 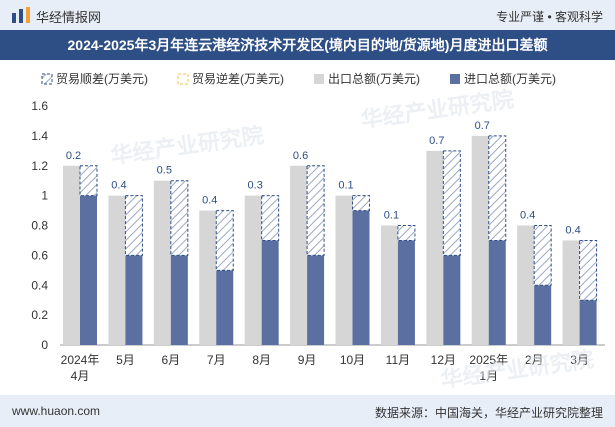 I want to click on y-tick-label: 0, so click(x=44, y=345).